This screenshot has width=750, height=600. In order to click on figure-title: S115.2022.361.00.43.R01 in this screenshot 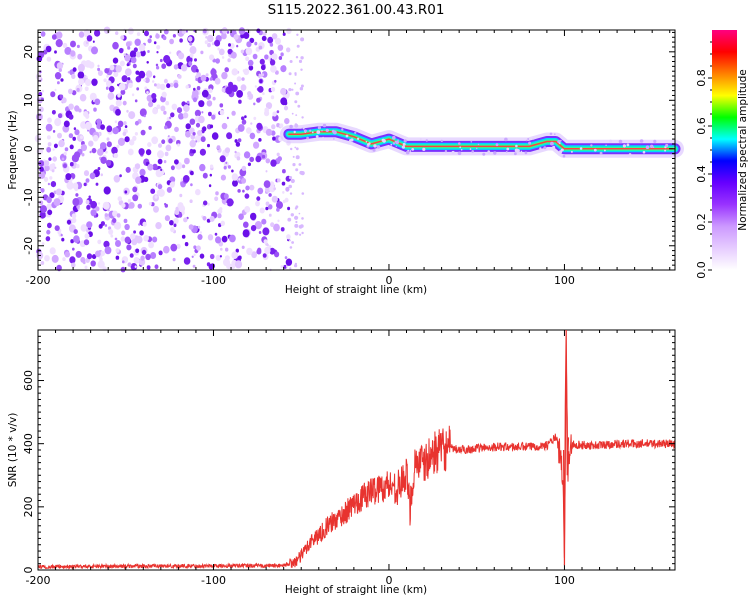, I will do `click(356, 10)`.